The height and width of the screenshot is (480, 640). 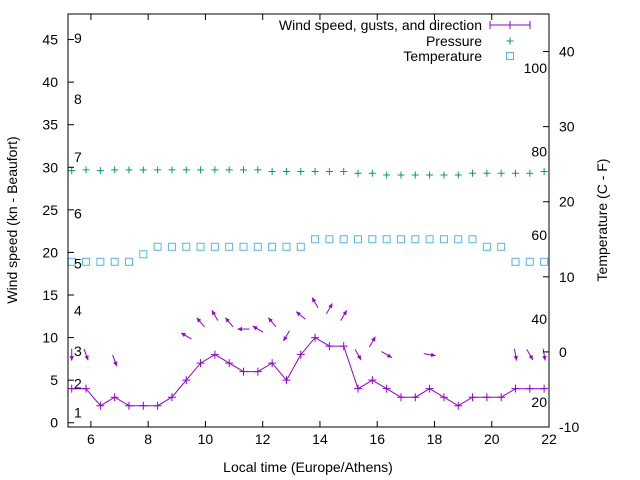 What do you see at coordinates (435, 439) in the screenshot?
I see `x-tick-label: 18` at bounding box center [435, 439].